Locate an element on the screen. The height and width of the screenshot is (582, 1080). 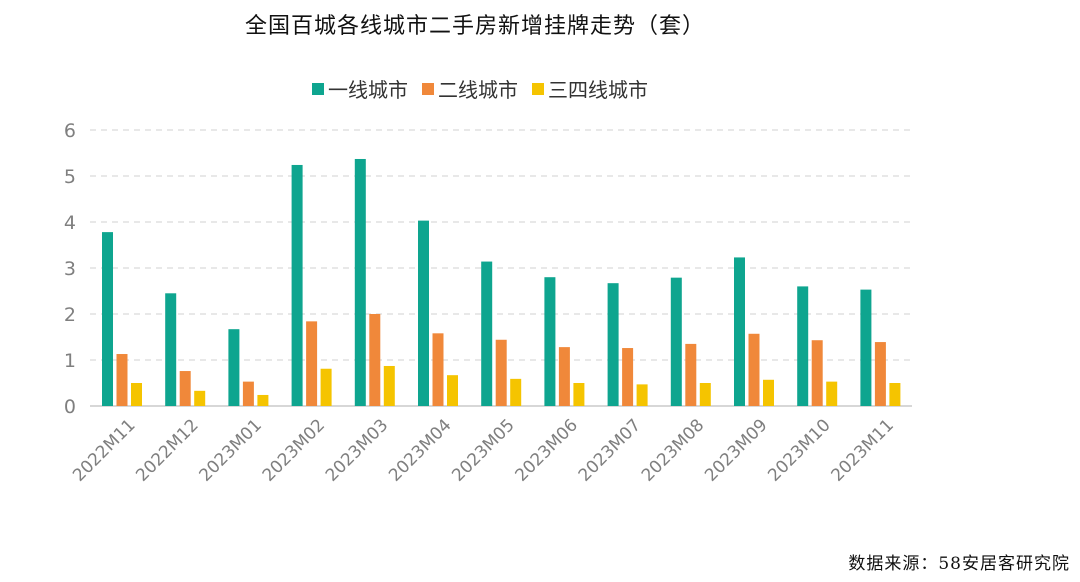
x-tick-label: 2023M07 is located at coordinates (610, 450).